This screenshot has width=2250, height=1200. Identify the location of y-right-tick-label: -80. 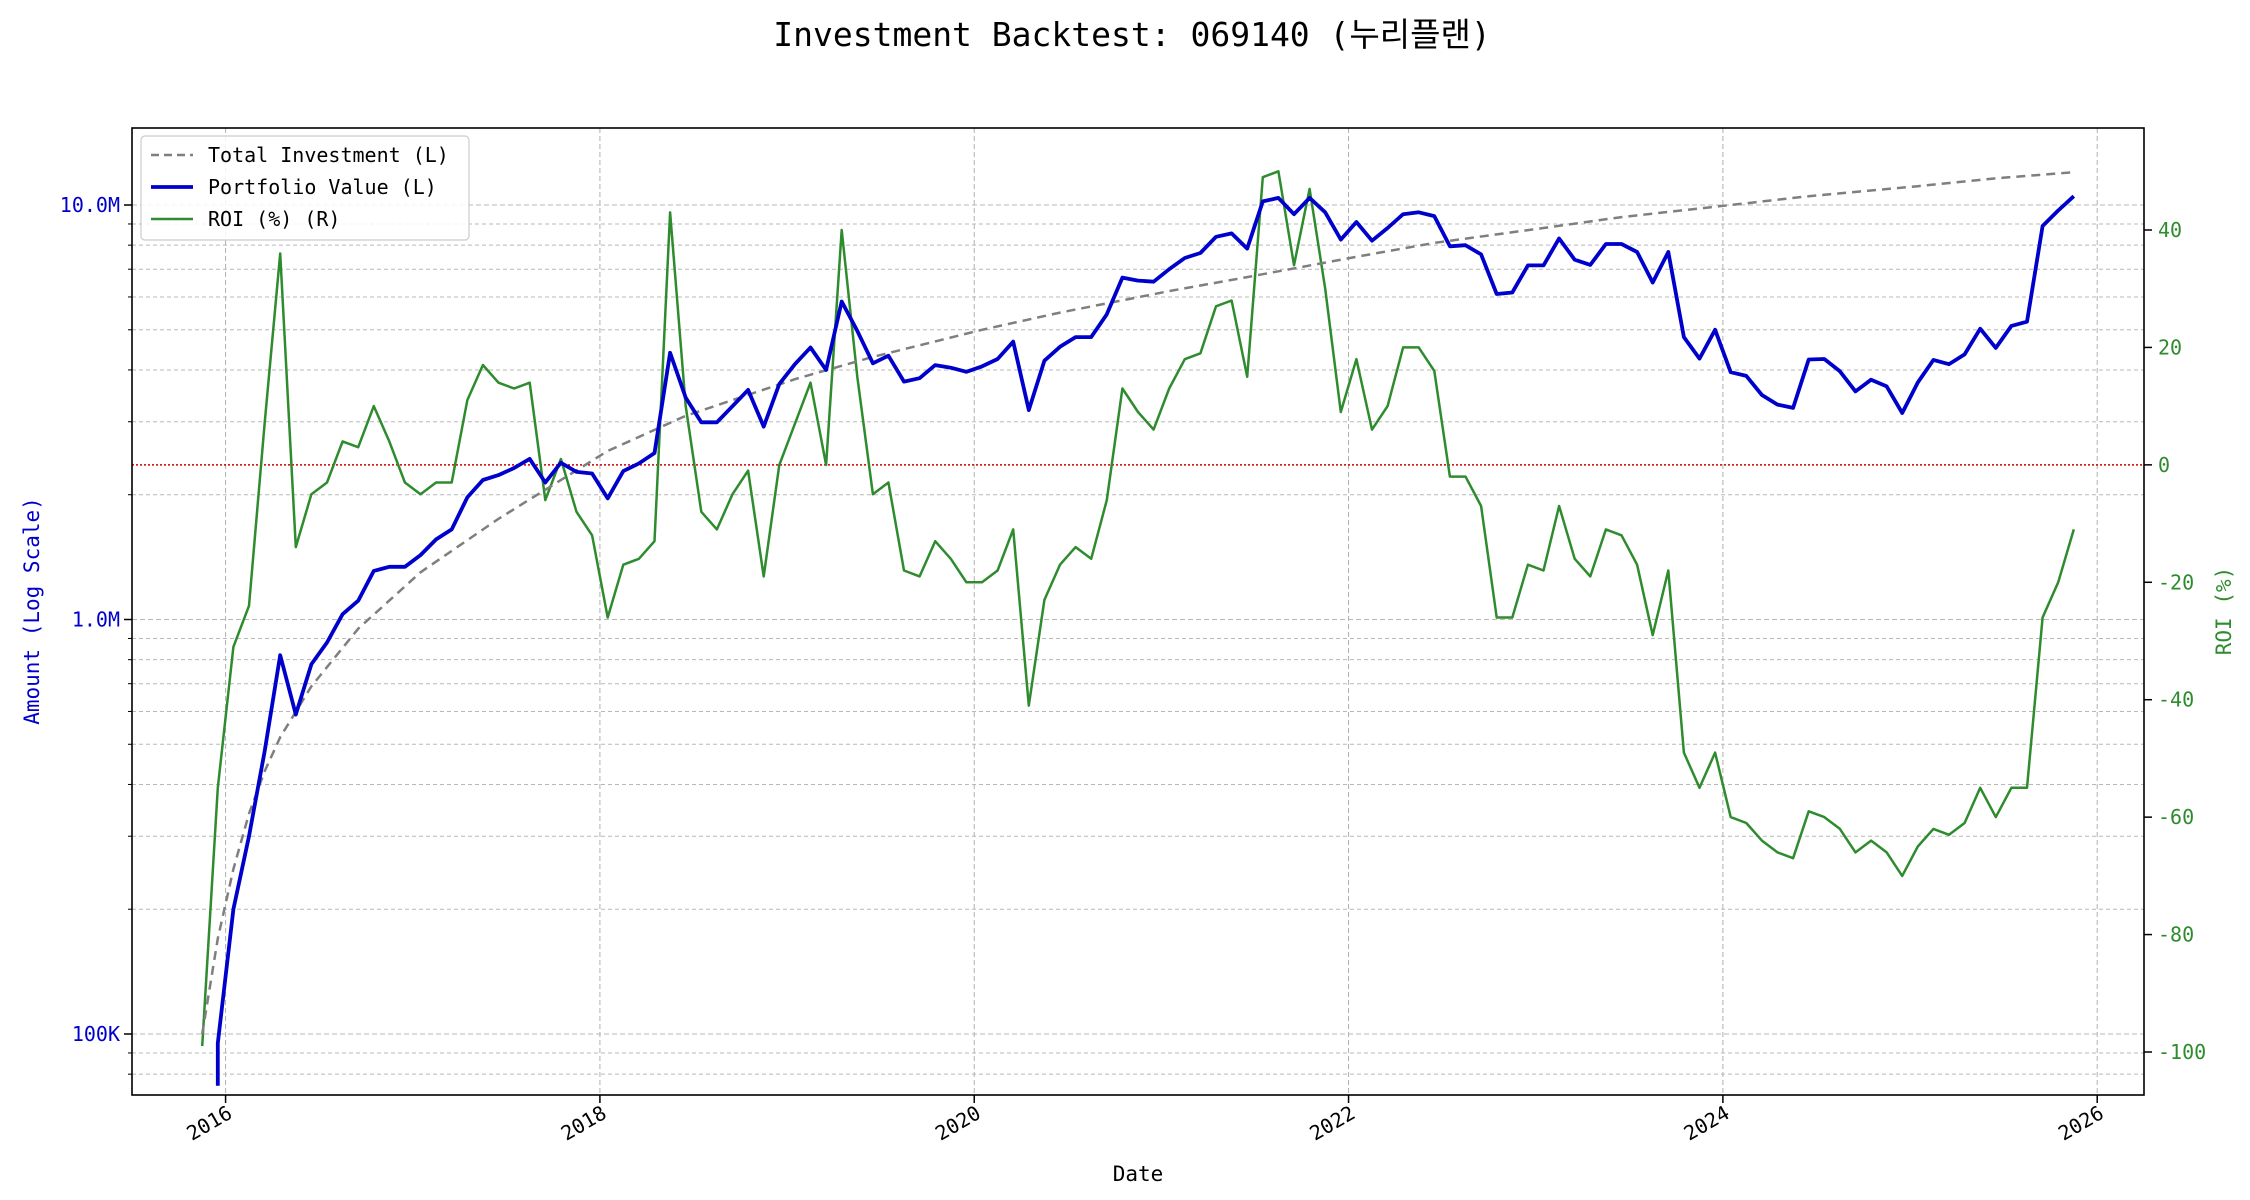
(2176, 935).